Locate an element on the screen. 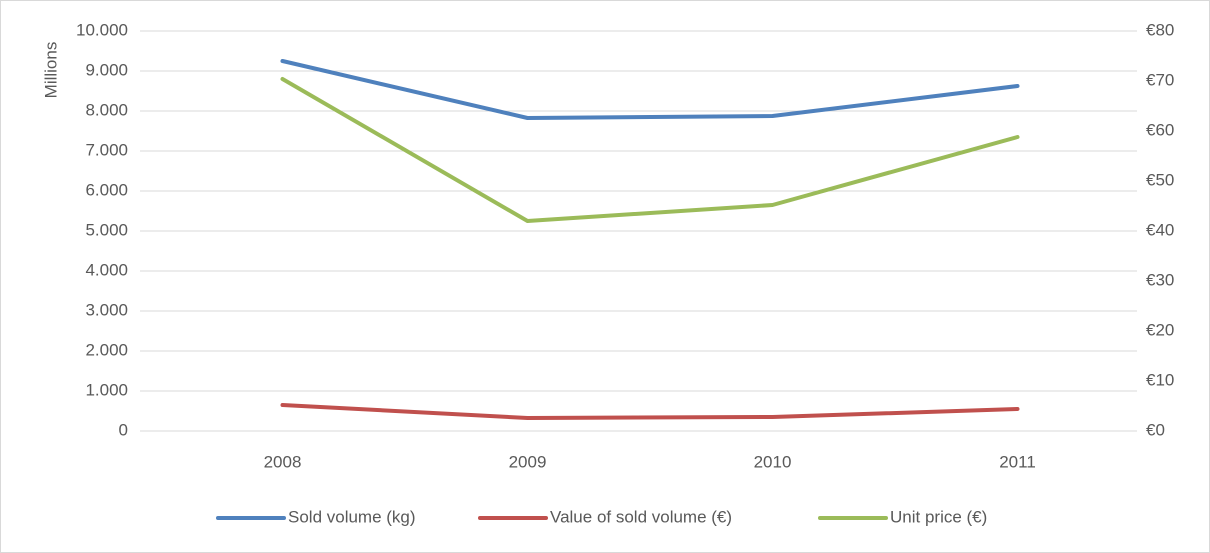 The height and width of the screenshot is (553, 1210). y-tick-label: 5.000 is located at coordinates (106, 229).